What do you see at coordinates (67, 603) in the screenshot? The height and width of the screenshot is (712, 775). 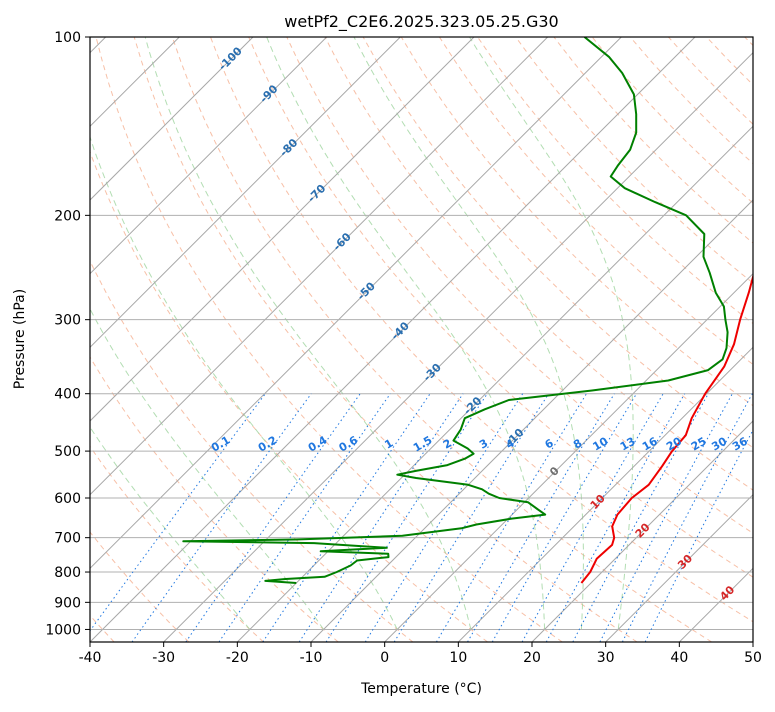 I see `y-tick-label: 900` at bounding box center [67, 603].